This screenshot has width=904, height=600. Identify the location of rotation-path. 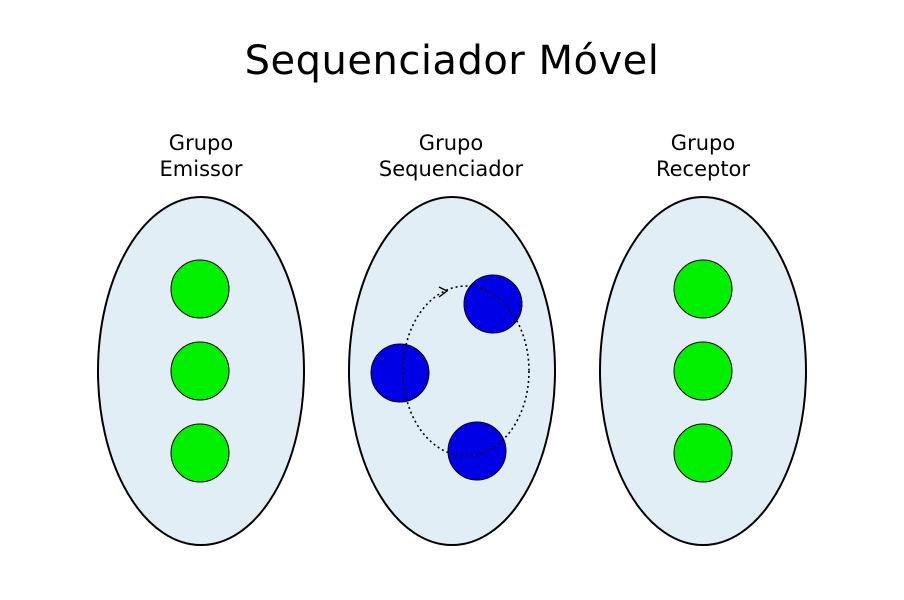
(466, 371).